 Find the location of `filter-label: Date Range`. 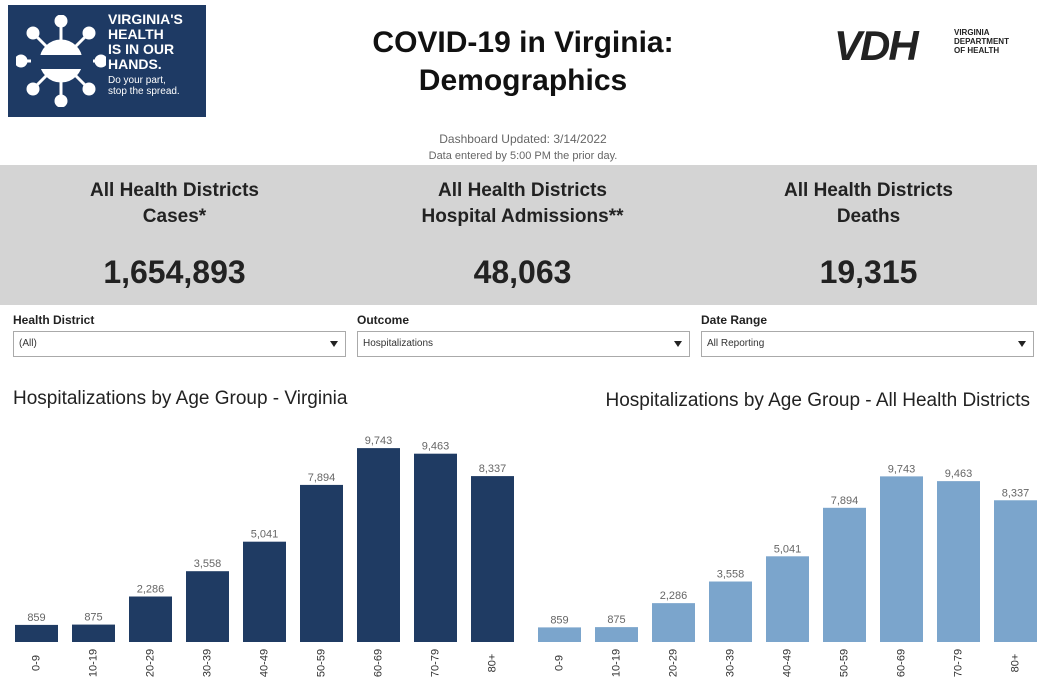

filter-label: Date Range is located at coordinates (734, 320).